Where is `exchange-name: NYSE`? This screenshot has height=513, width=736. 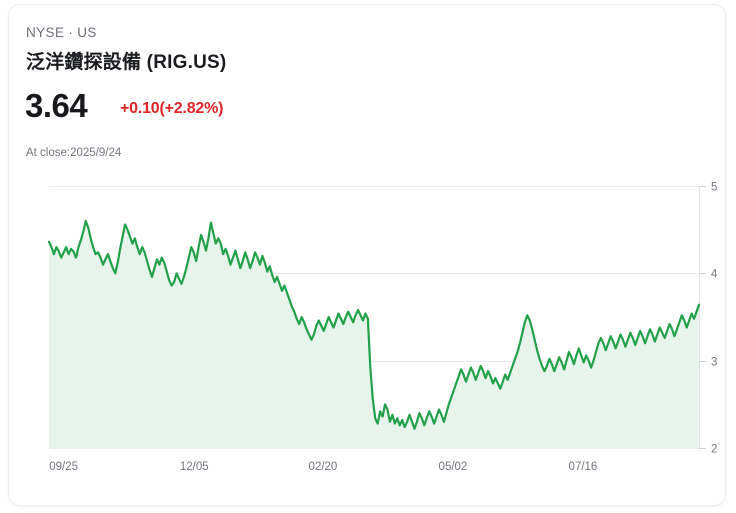
exchange-name: NYSE is located at coordinates (45, 32).